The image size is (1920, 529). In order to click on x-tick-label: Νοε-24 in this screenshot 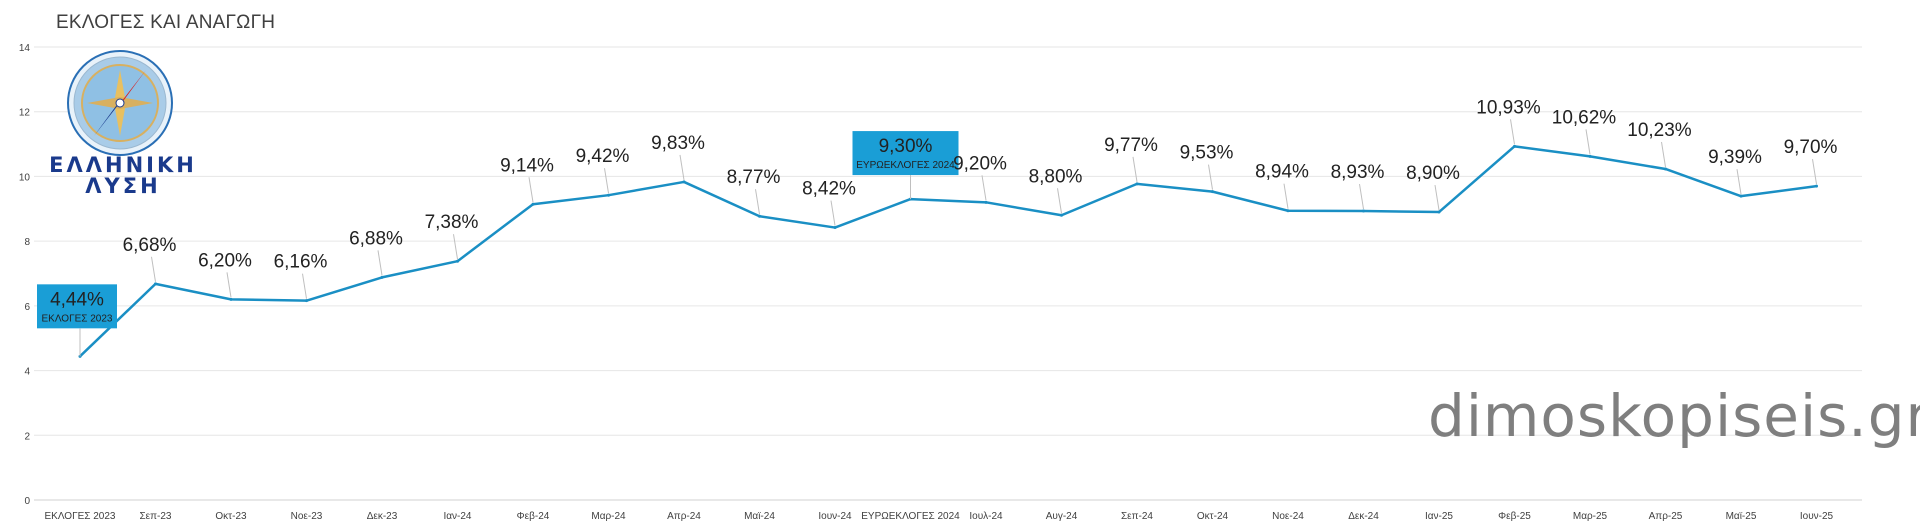, I will do `click(1288, 516)`.